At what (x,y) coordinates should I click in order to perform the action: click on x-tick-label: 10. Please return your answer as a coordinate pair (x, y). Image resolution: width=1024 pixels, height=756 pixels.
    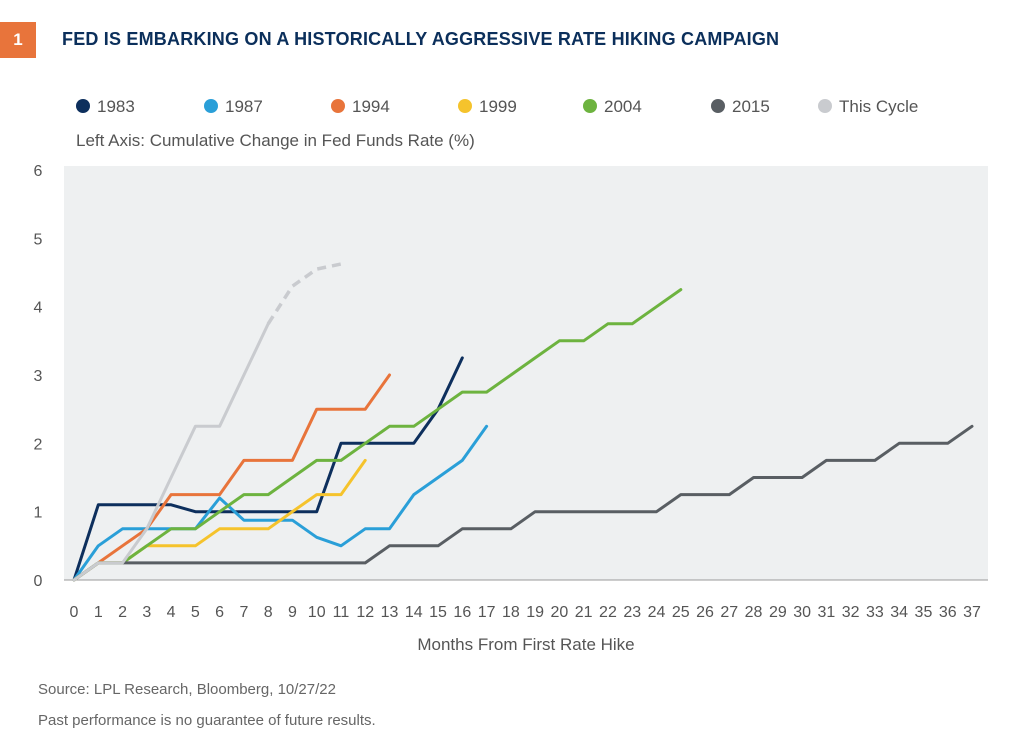
    Looking at the image, I should click on (317, 612).